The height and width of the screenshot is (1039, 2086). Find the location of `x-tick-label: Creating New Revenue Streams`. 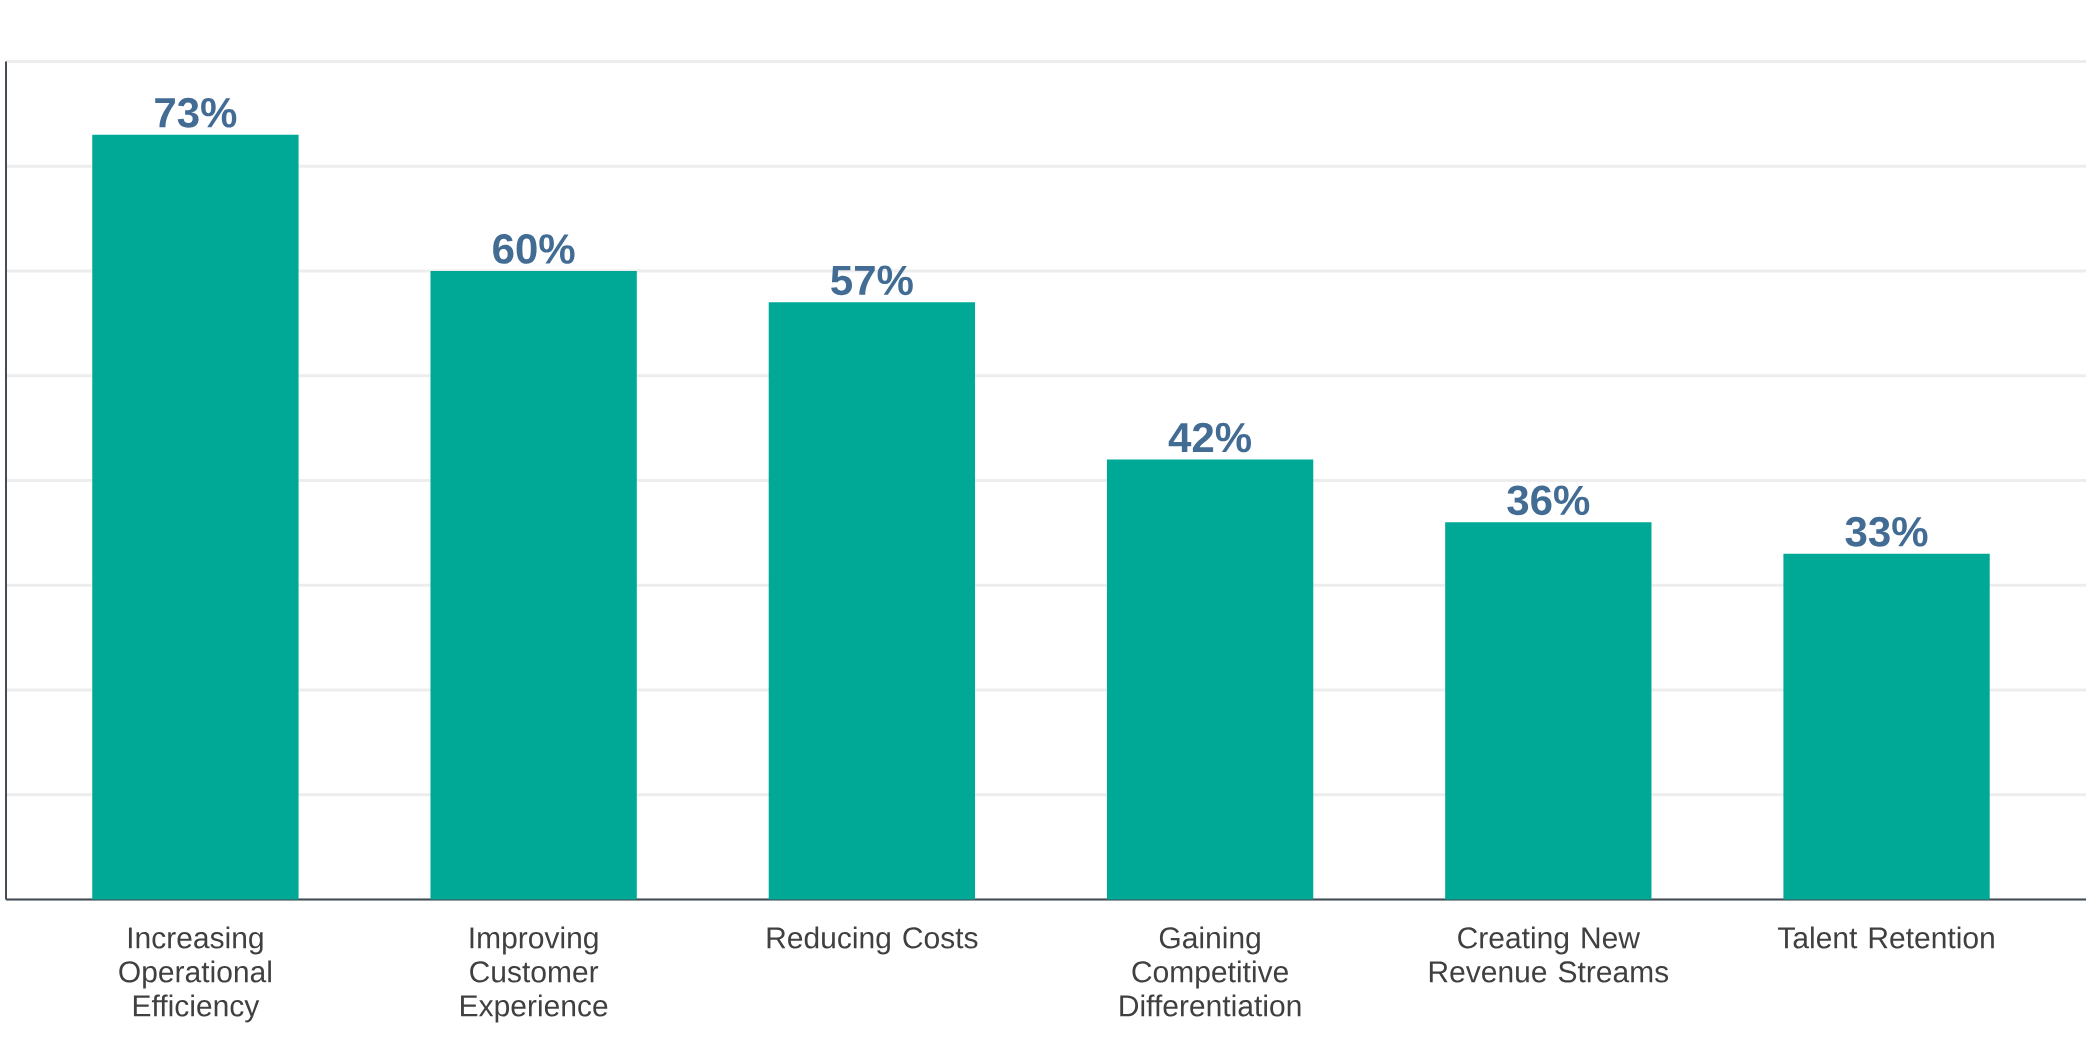

x-tick-label: Creating New Revenue Streams is located at coordinates (1549, 954).